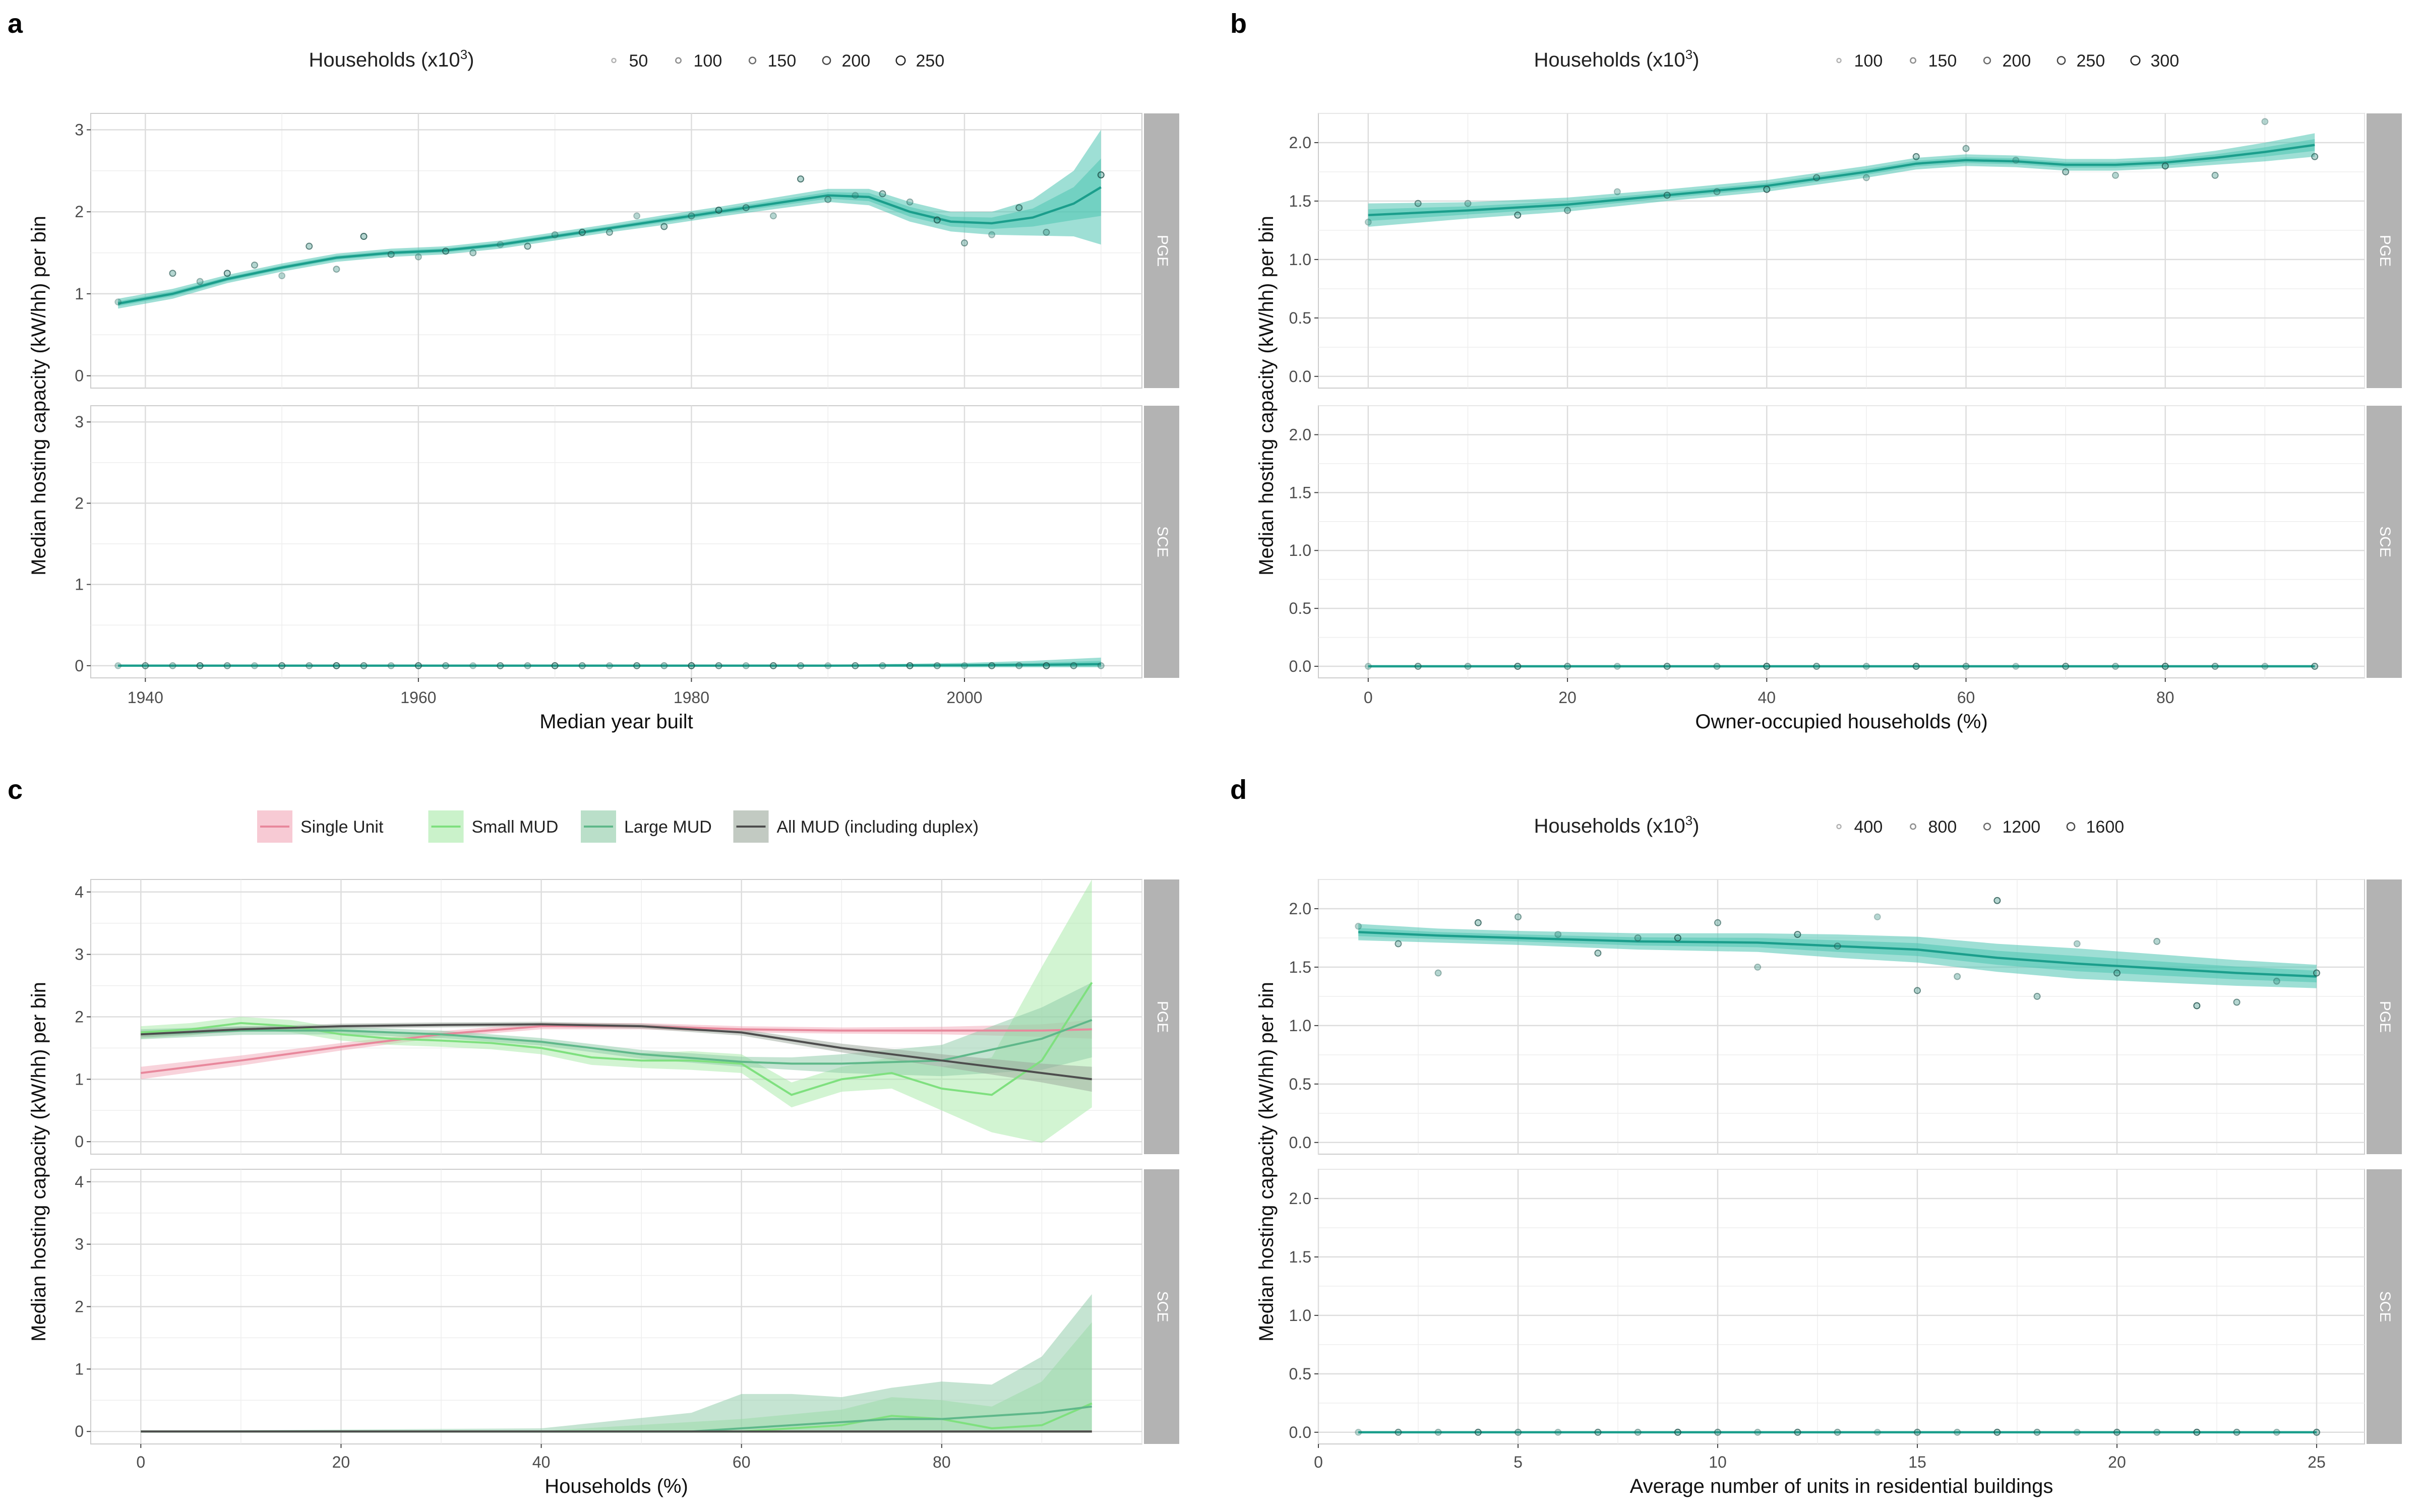  What do you see at coordinates (627, 1017) in the screenshot?
I see `facet-PGE: 0 1 2 3 4 PGE` at bounding box center [627, 1017].